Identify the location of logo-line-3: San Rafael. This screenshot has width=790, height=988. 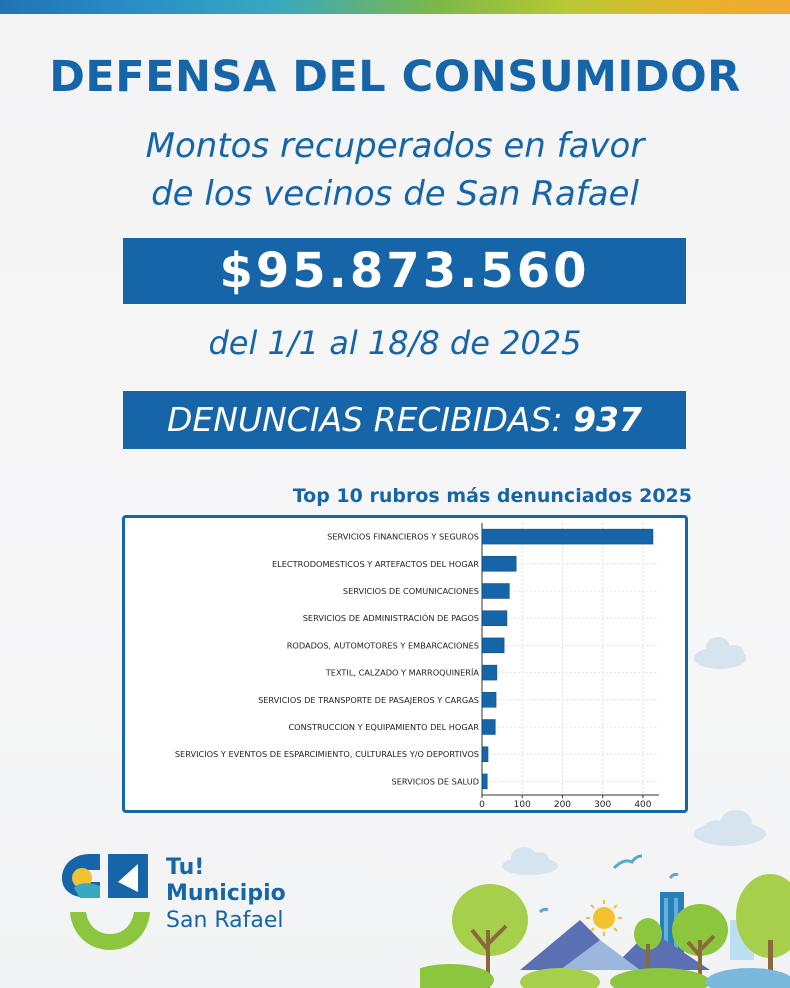
(225, 920).